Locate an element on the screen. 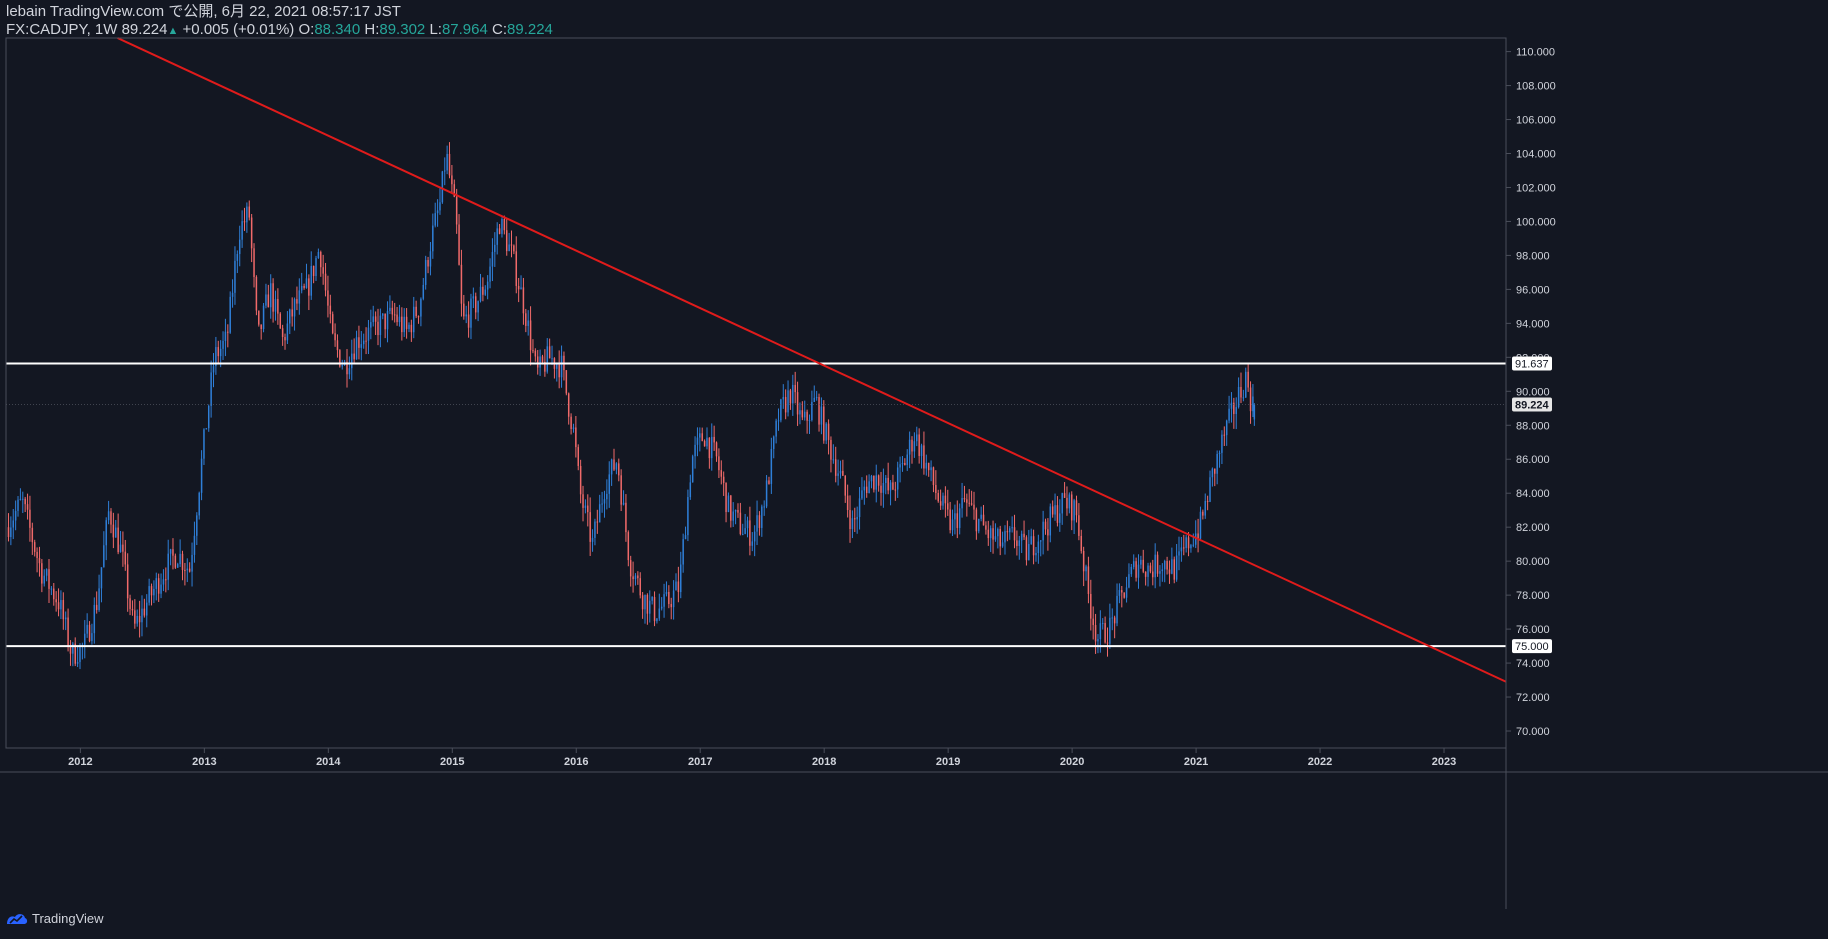 The image size is (1828, 939). level-price-tag is located at coordinates (1532, 646).